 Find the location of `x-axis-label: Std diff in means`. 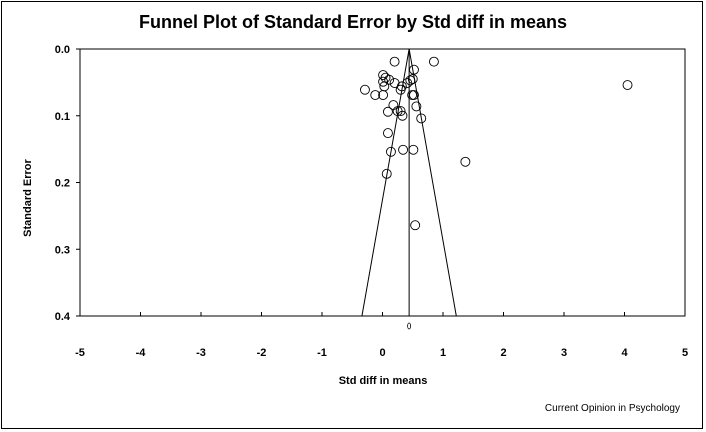

x-axis-label: Std diff in means is located at coordinates (383, 381).